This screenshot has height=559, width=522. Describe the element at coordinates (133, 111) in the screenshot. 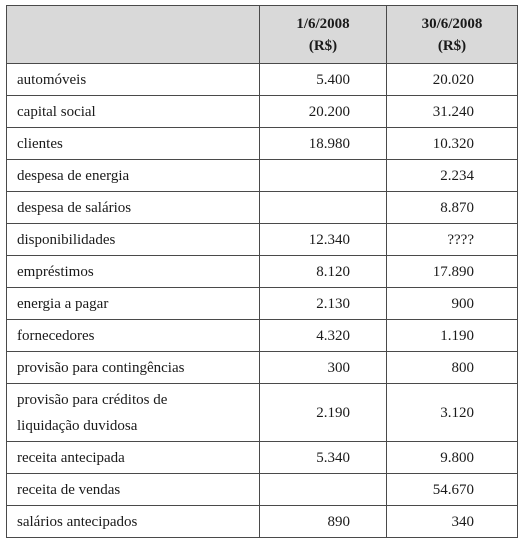

I see `row-label: capital social` at that location.